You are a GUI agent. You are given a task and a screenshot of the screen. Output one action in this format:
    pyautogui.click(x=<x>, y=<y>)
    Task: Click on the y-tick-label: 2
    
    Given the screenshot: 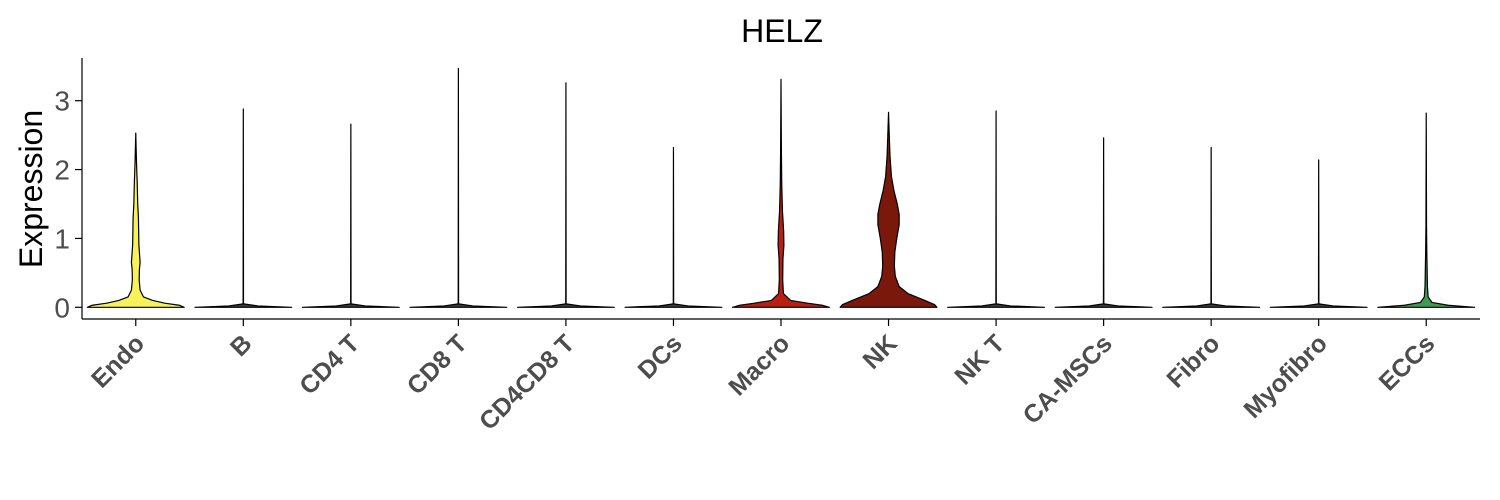 What is the action you would take?
    pyautogui.click(x=62, y=170)
    